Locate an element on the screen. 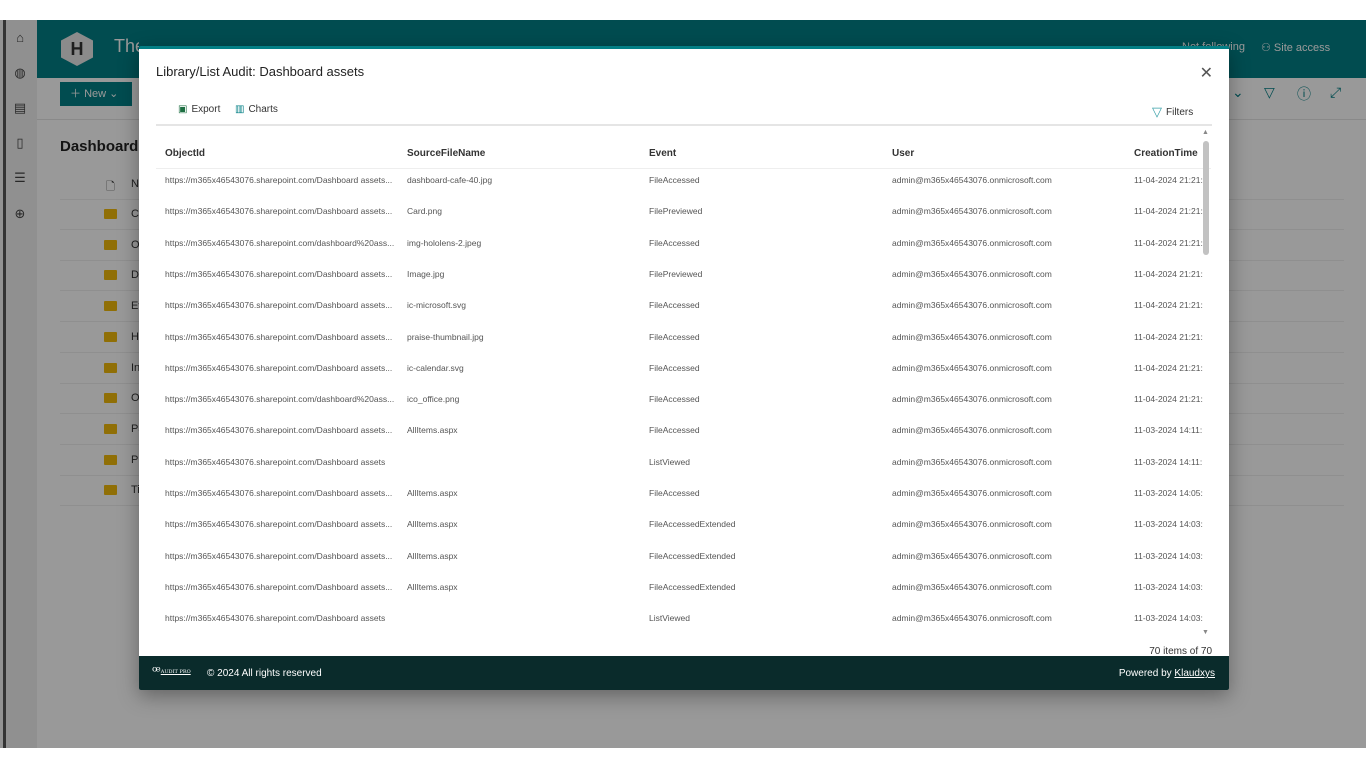 The image size is (1366, 768). creationtime-cell: 11-03-2024 14:11: is located at coordinates (1168, 461).